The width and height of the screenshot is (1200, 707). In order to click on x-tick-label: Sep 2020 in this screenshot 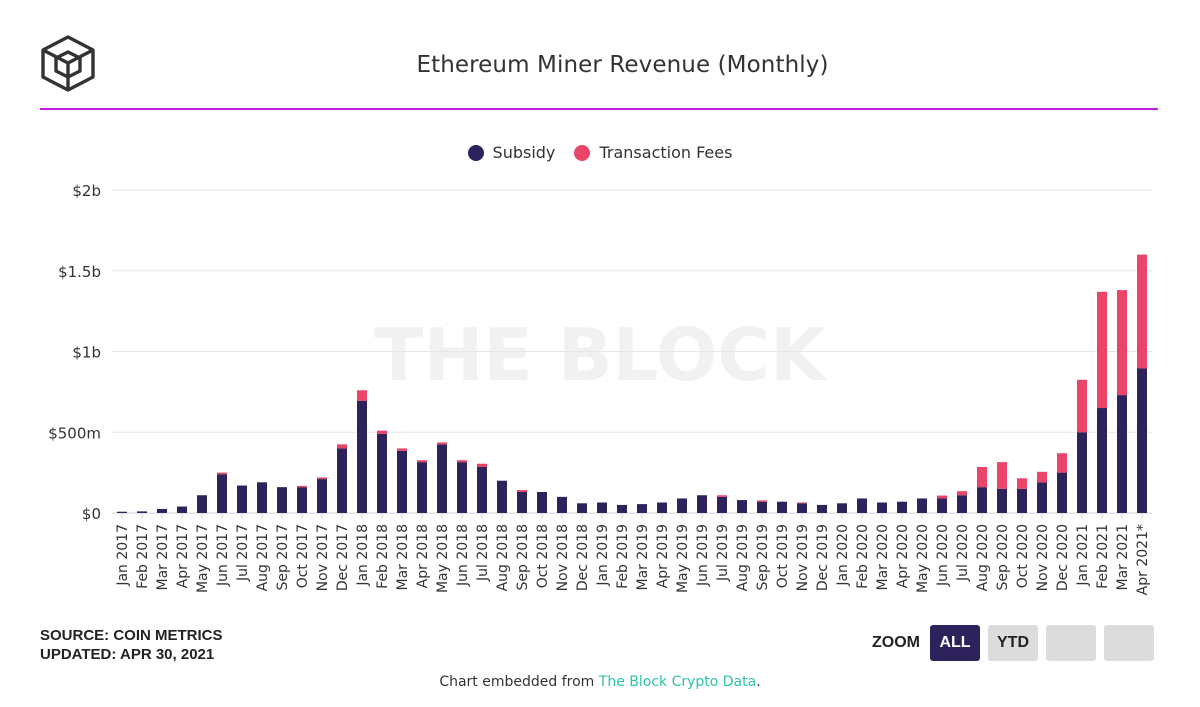, I will do `click(1003, 557)`.